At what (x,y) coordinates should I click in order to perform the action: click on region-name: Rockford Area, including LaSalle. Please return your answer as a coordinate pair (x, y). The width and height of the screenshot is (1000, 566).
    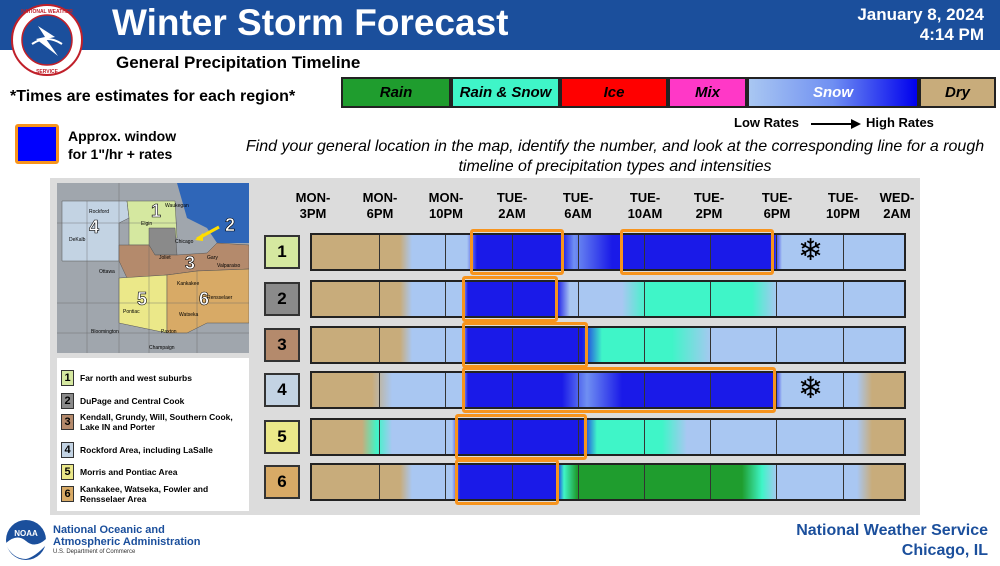
    Looking at the image, I should click on (146, 450).